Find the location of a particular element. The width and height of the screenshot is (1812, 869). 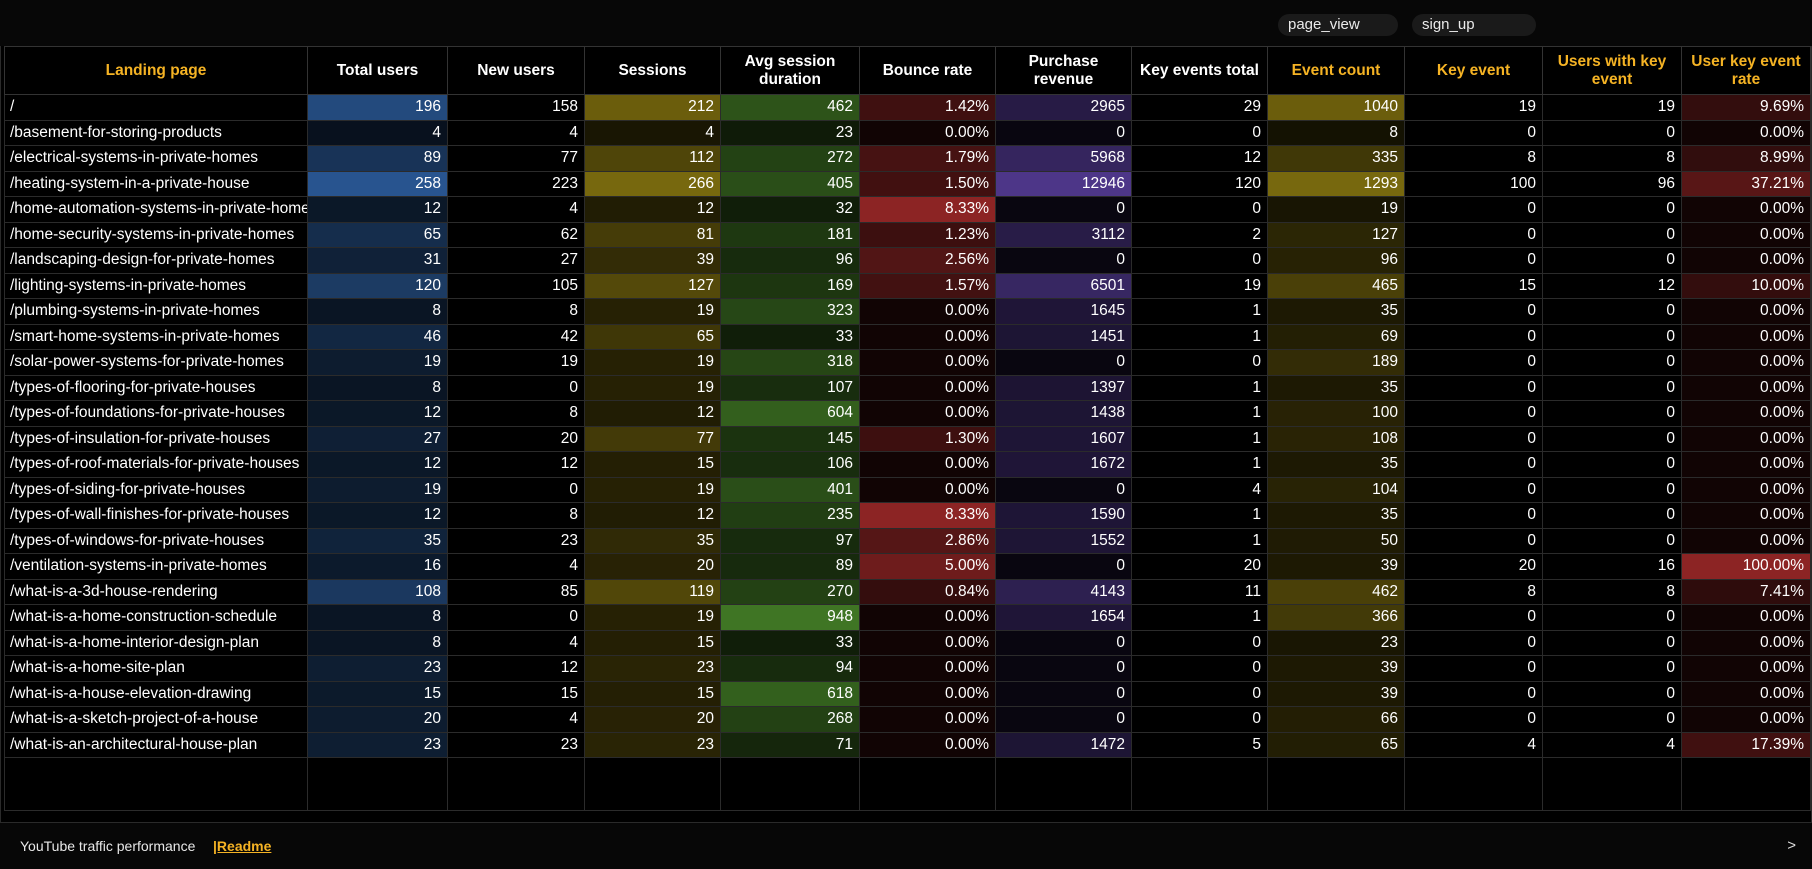

column-header-avg-session-duration: Avg session duration is located at coordinates (790, 70).